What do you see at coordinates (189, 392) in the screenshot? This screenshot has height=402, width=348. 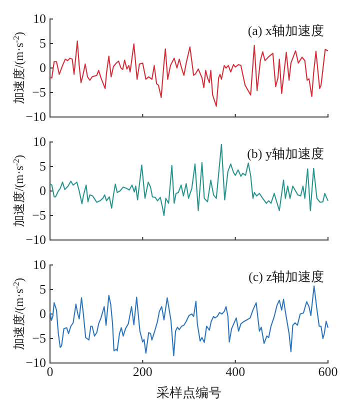 I see `x-axis-title: 采样点编号` at bounding box center [189, 392].